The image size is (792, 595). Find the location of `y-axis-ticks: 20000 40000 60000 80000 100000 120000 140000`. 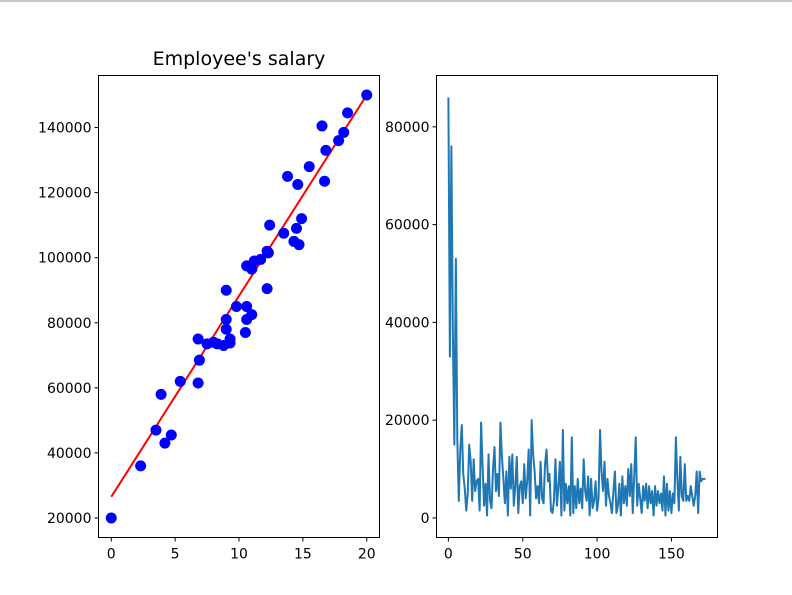

y-axis-ticks: 20000 40000 60000 80000 100000 120000 140000 is located at coordinates (68, 324).